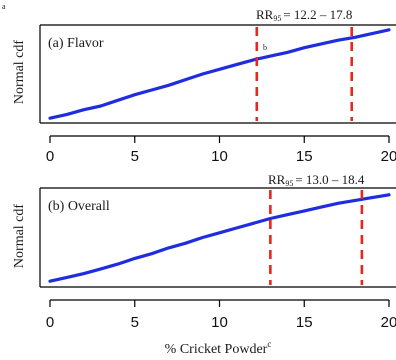  I want to click on panel-a-x-tick-label-5: 5, so click(135, 156).